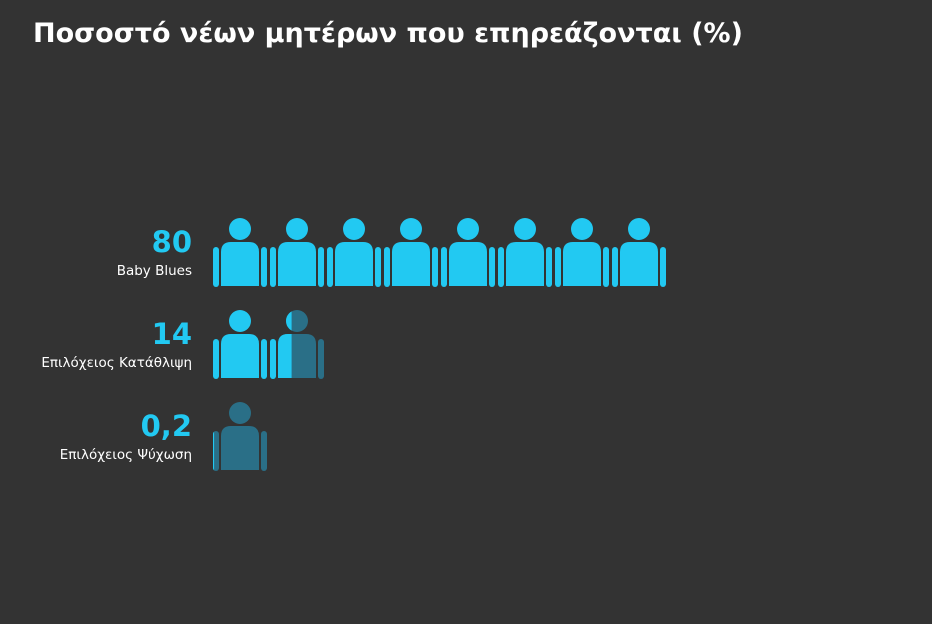 This screenshot has width=932, height=624. Describe the element at coordinates (172, 334) in the screenshot. I see `value-label: 14` at that location.